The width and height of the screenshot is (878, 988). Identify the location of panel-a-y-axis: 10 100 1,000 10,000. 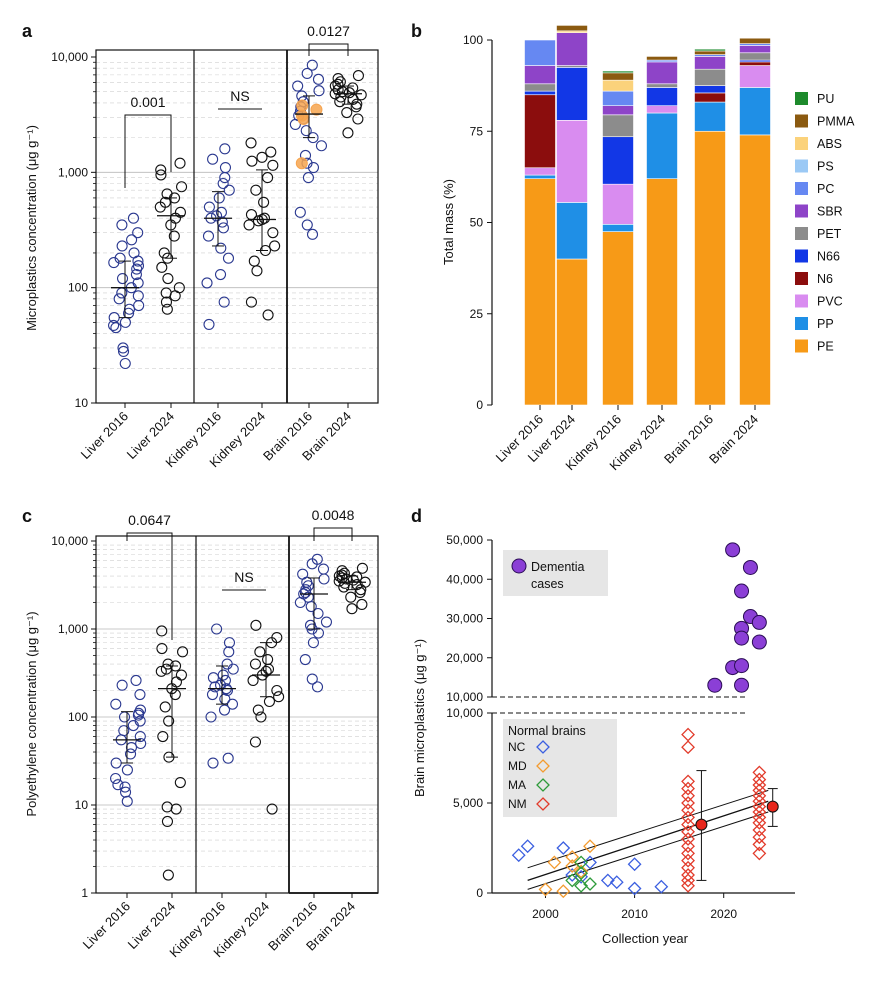
(73, 230).